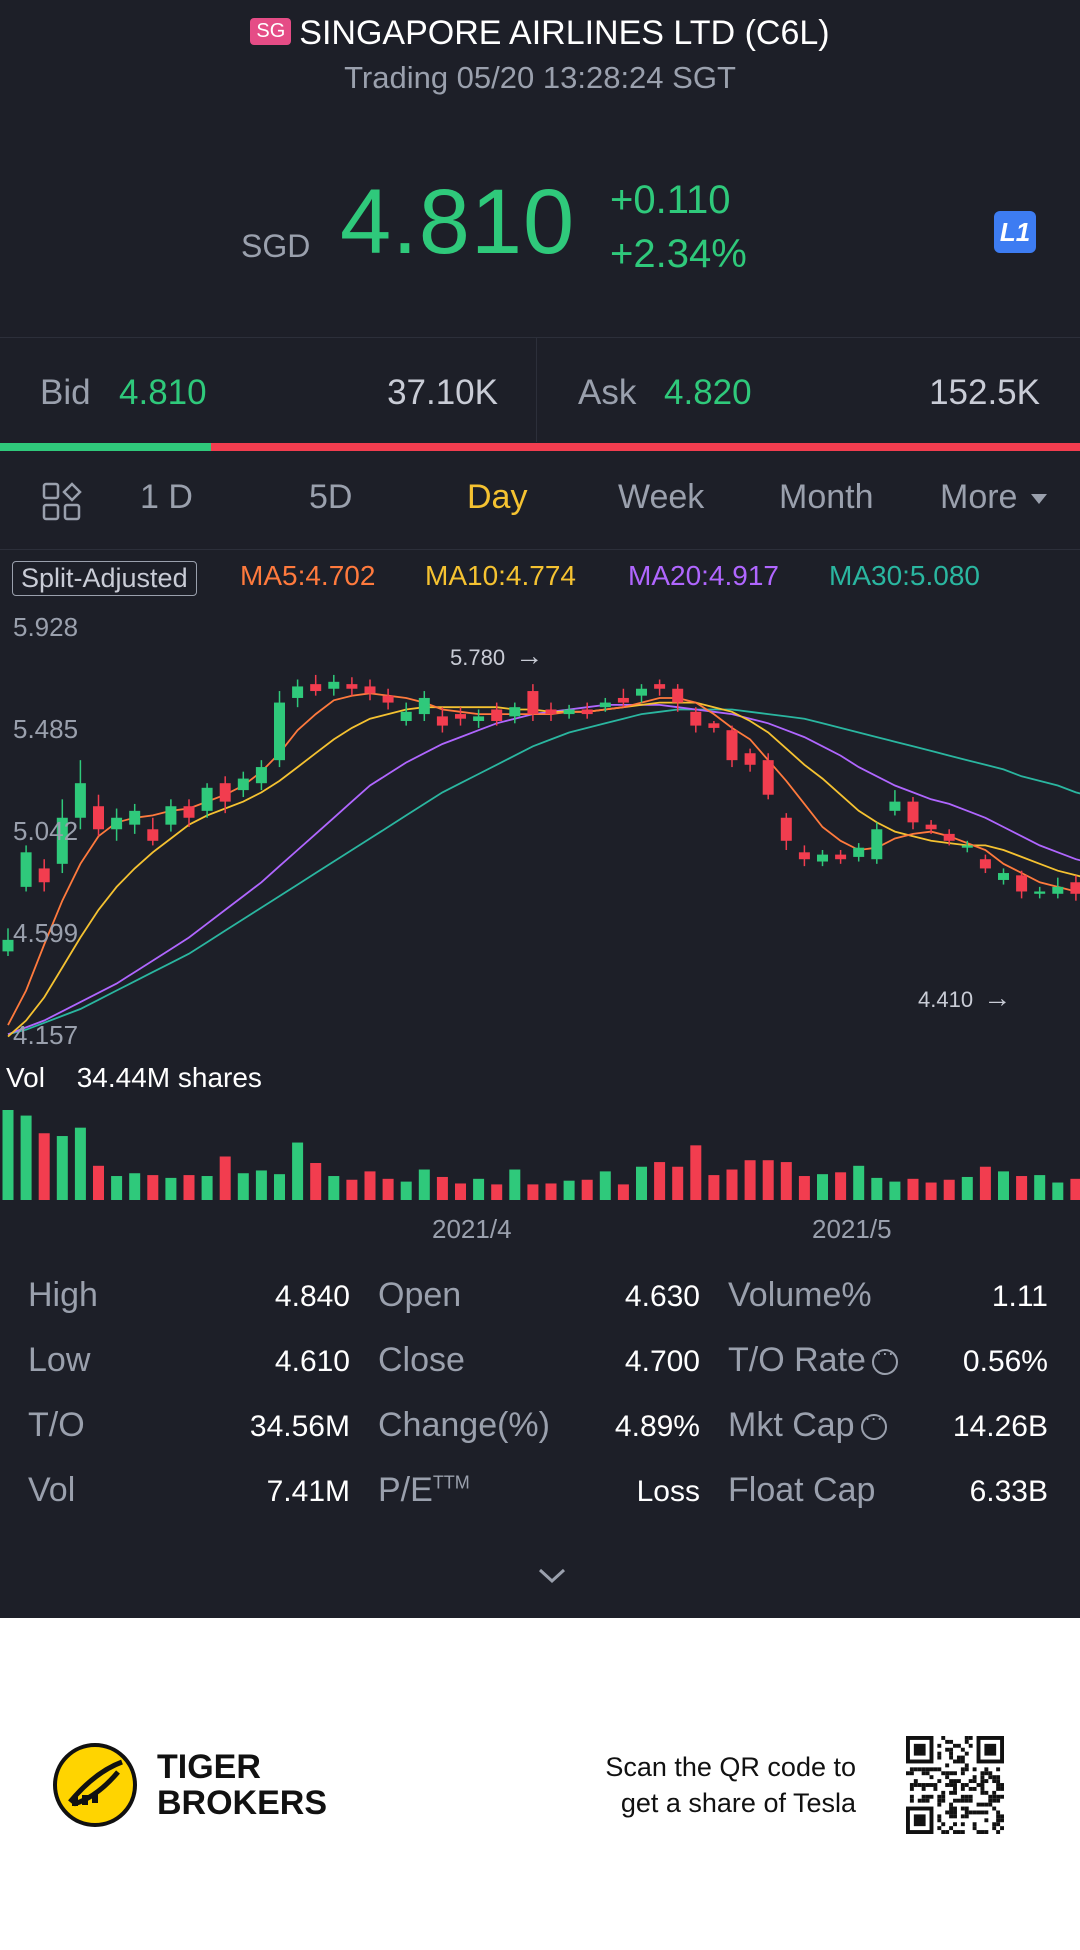  I want to click on stat-label-float-cap: Float Cap, so click(802, 1490).